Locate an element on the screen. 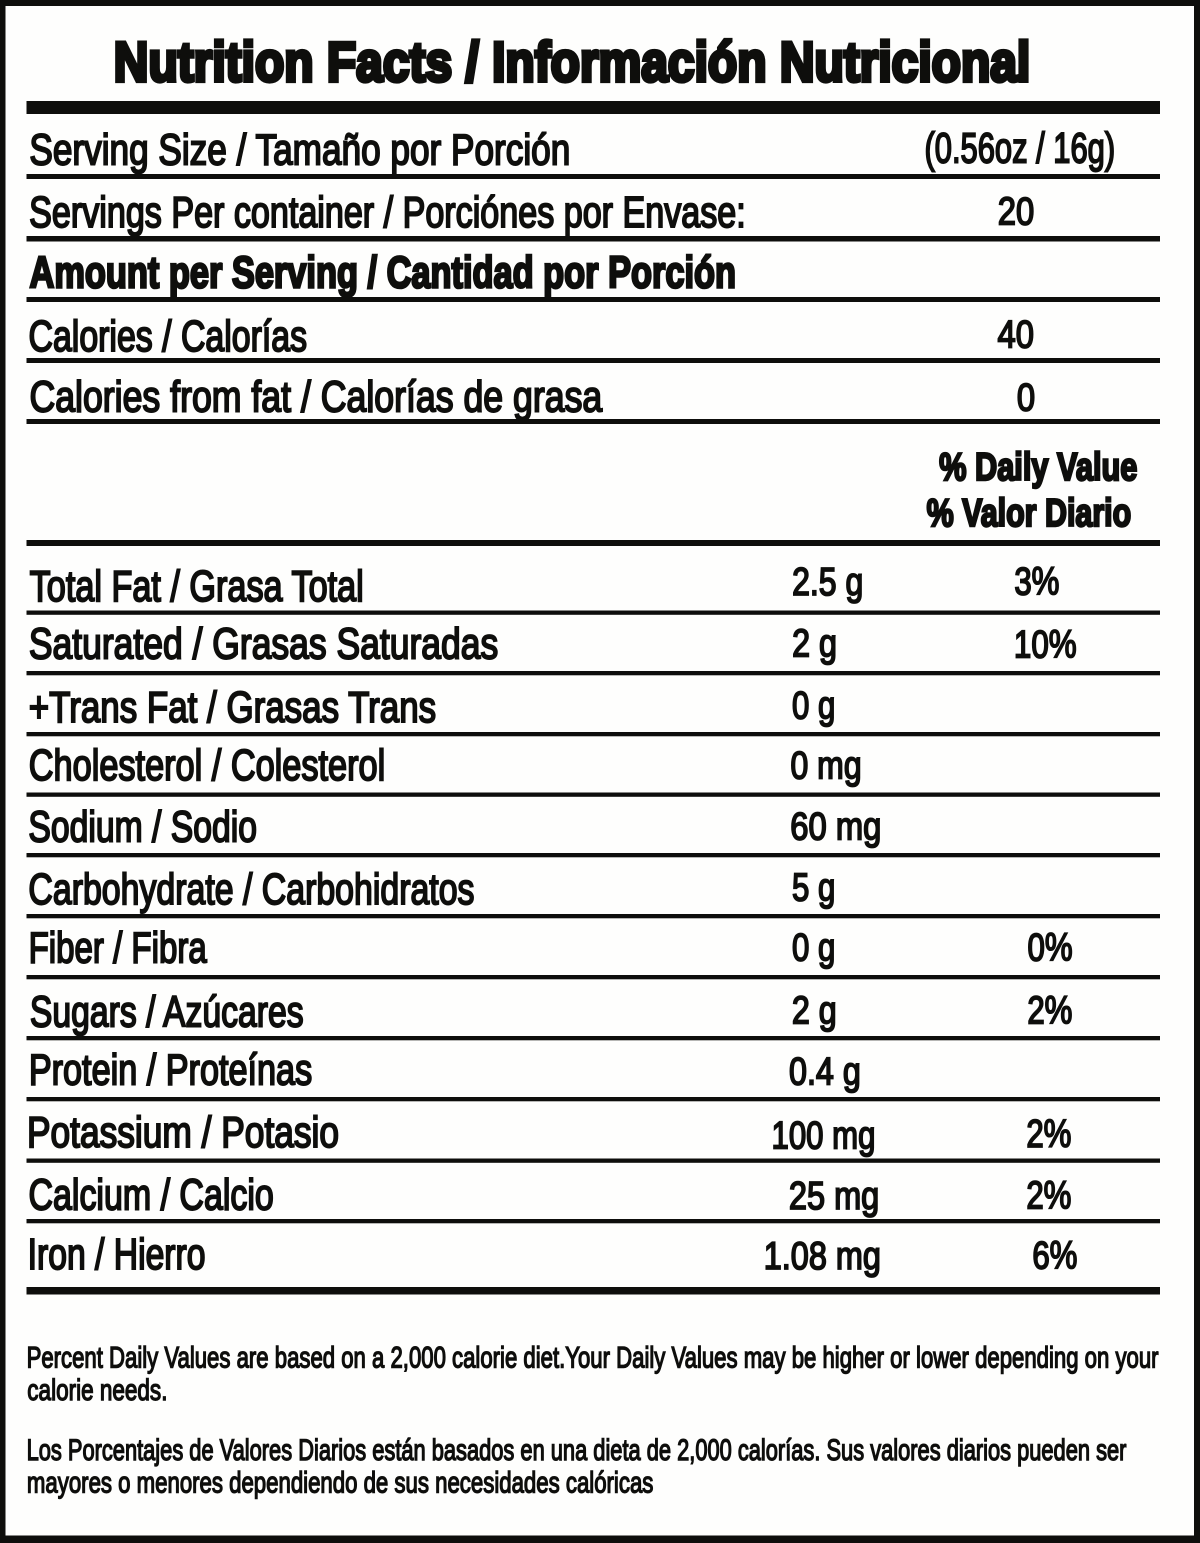 This screenshot has height=1543, width=1200. svg-text: 1.08 mg is located at coordinates (822, 1256).